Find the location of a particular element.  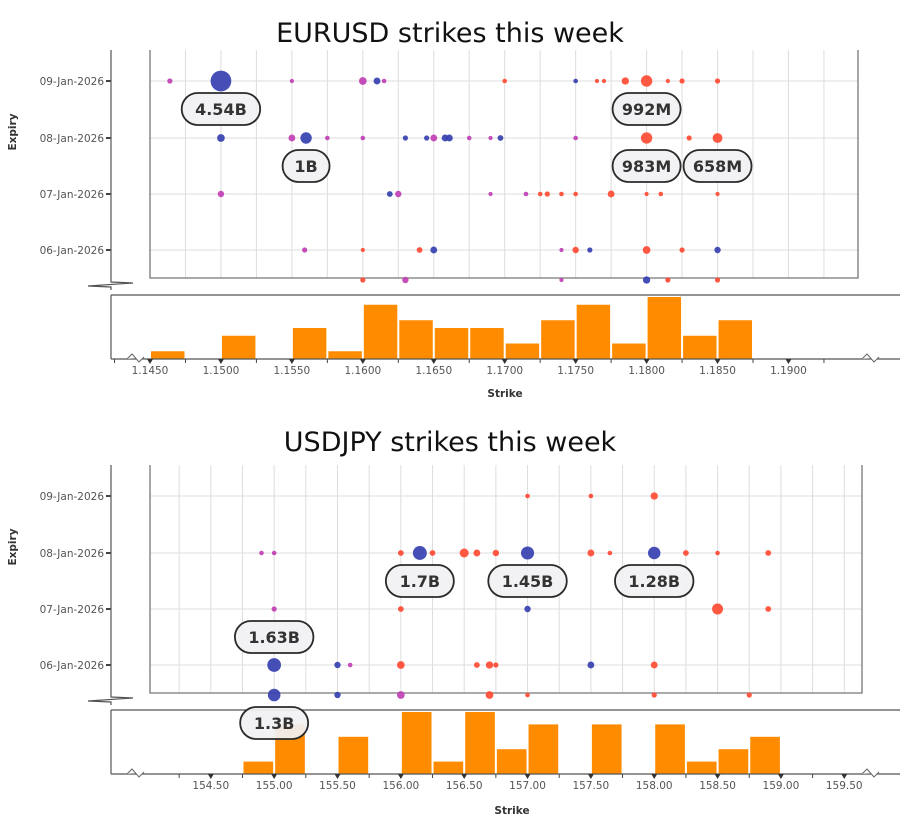

axis-break-marker is located at coordinates (135, 773).